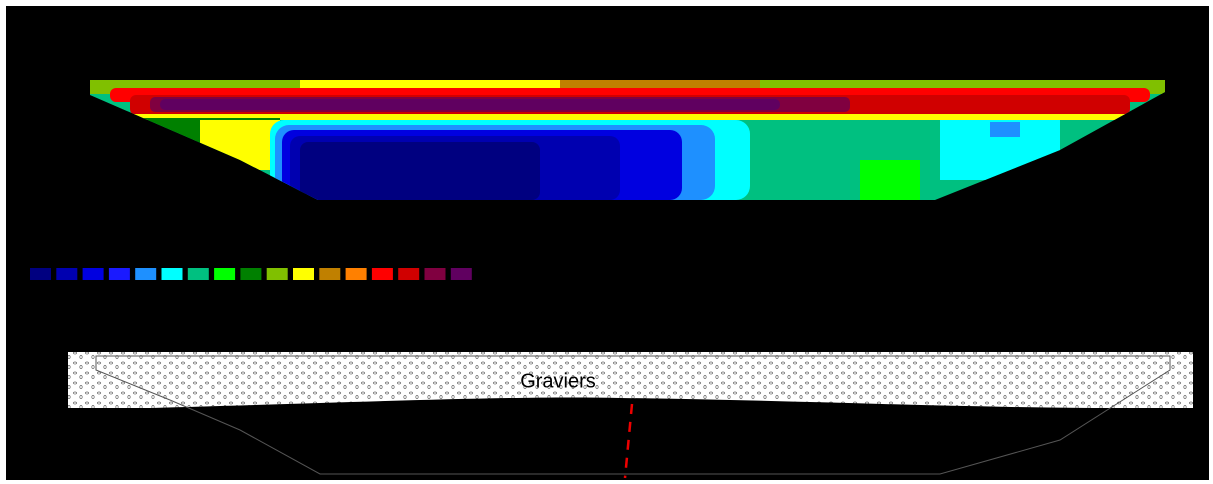 Image resolution: width=1213 pixels, height=484 pixels. I want to click on color-scale, so click(251, 274).